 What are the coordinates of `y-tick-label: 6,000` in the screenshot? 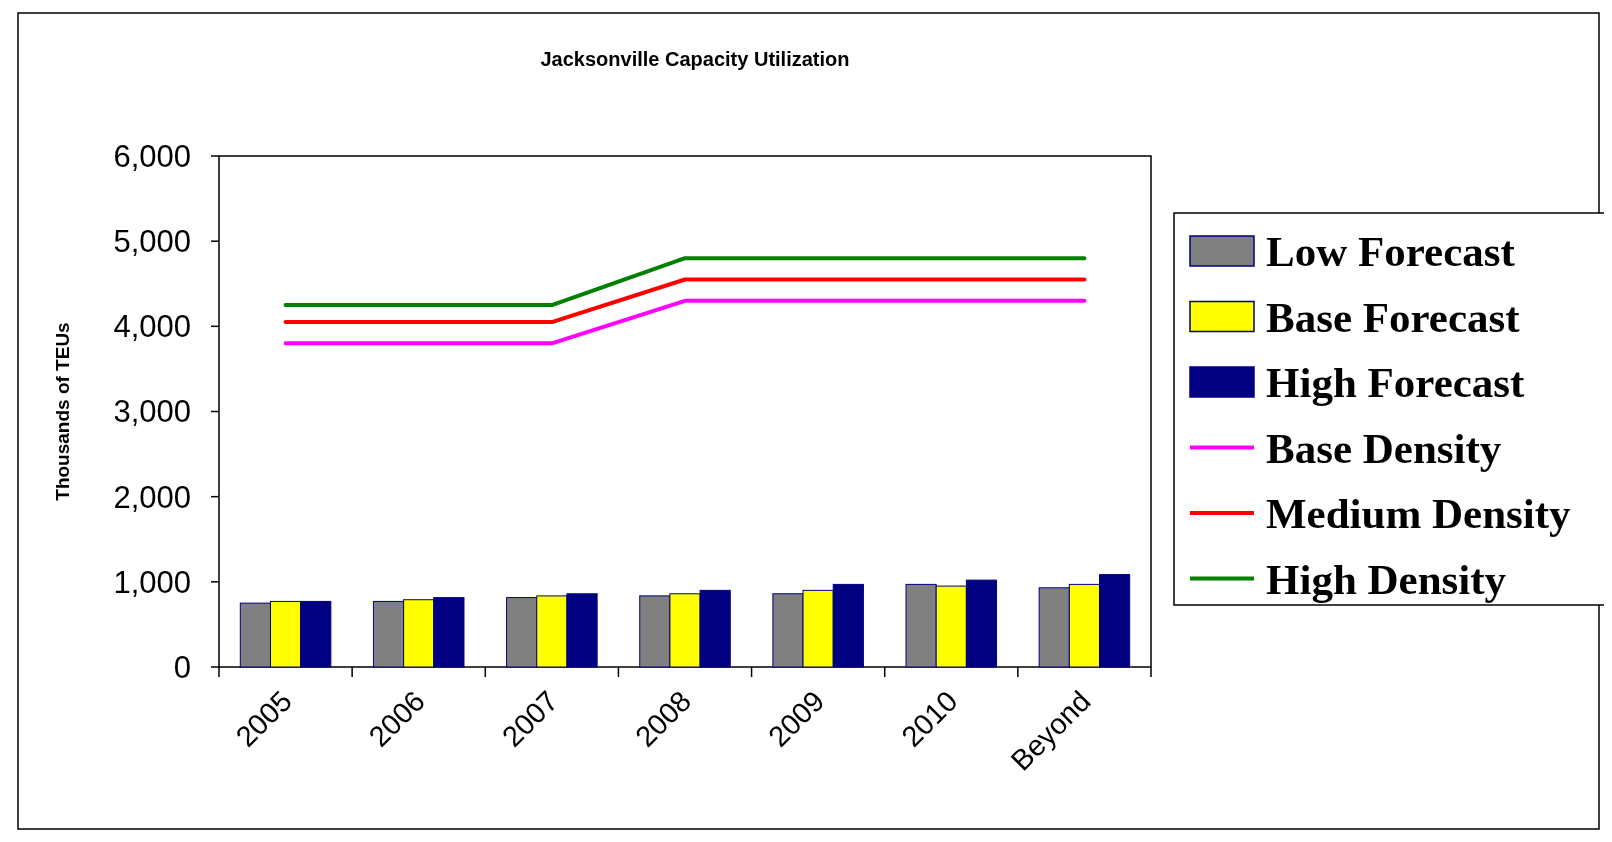 It's located at (152, 156).